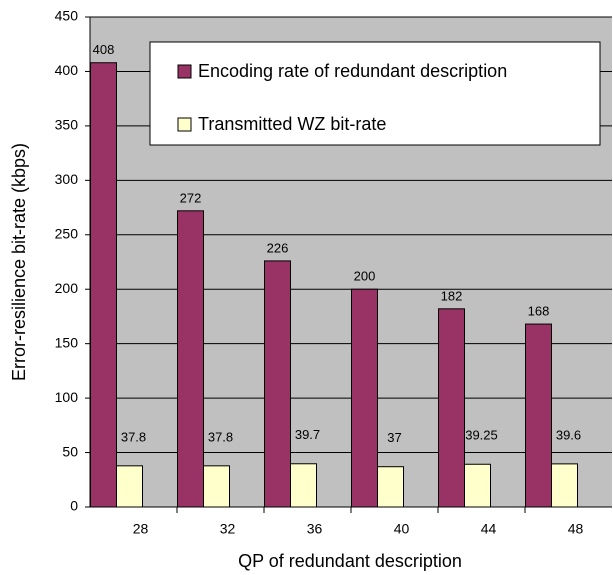  Describe the element at coordinates (576, 529) in the screenshot. I see `x-tick-label: 48` at that location.